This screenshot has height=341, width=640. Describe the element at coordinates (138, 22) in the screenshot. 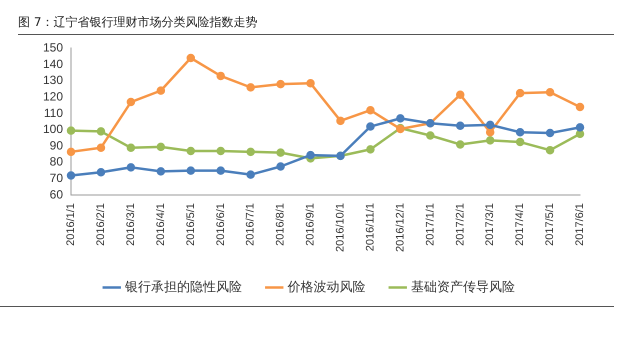

I see `chart-title: 图 7：辽宁省银行理财市场分类风险指数走势` at that location.